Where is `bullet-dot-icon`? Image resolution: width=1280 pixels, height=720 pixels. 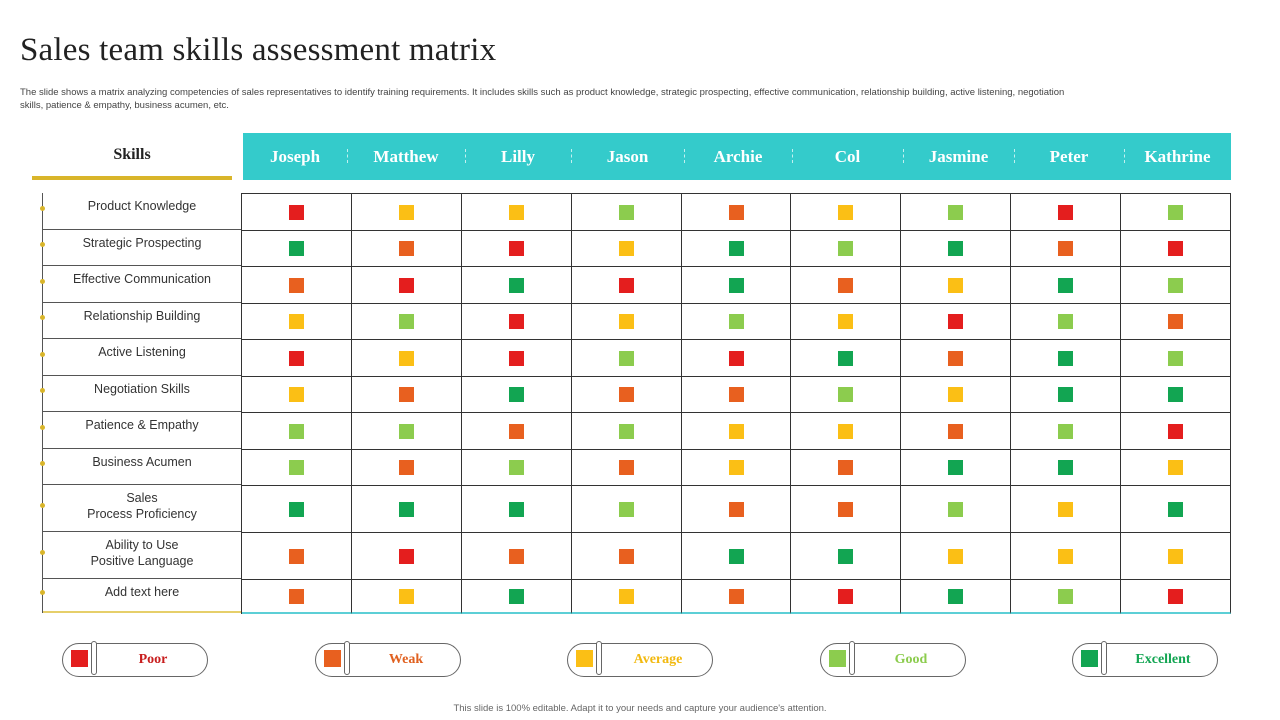
bullet-dot-icon is located at coordinates (42, 354).